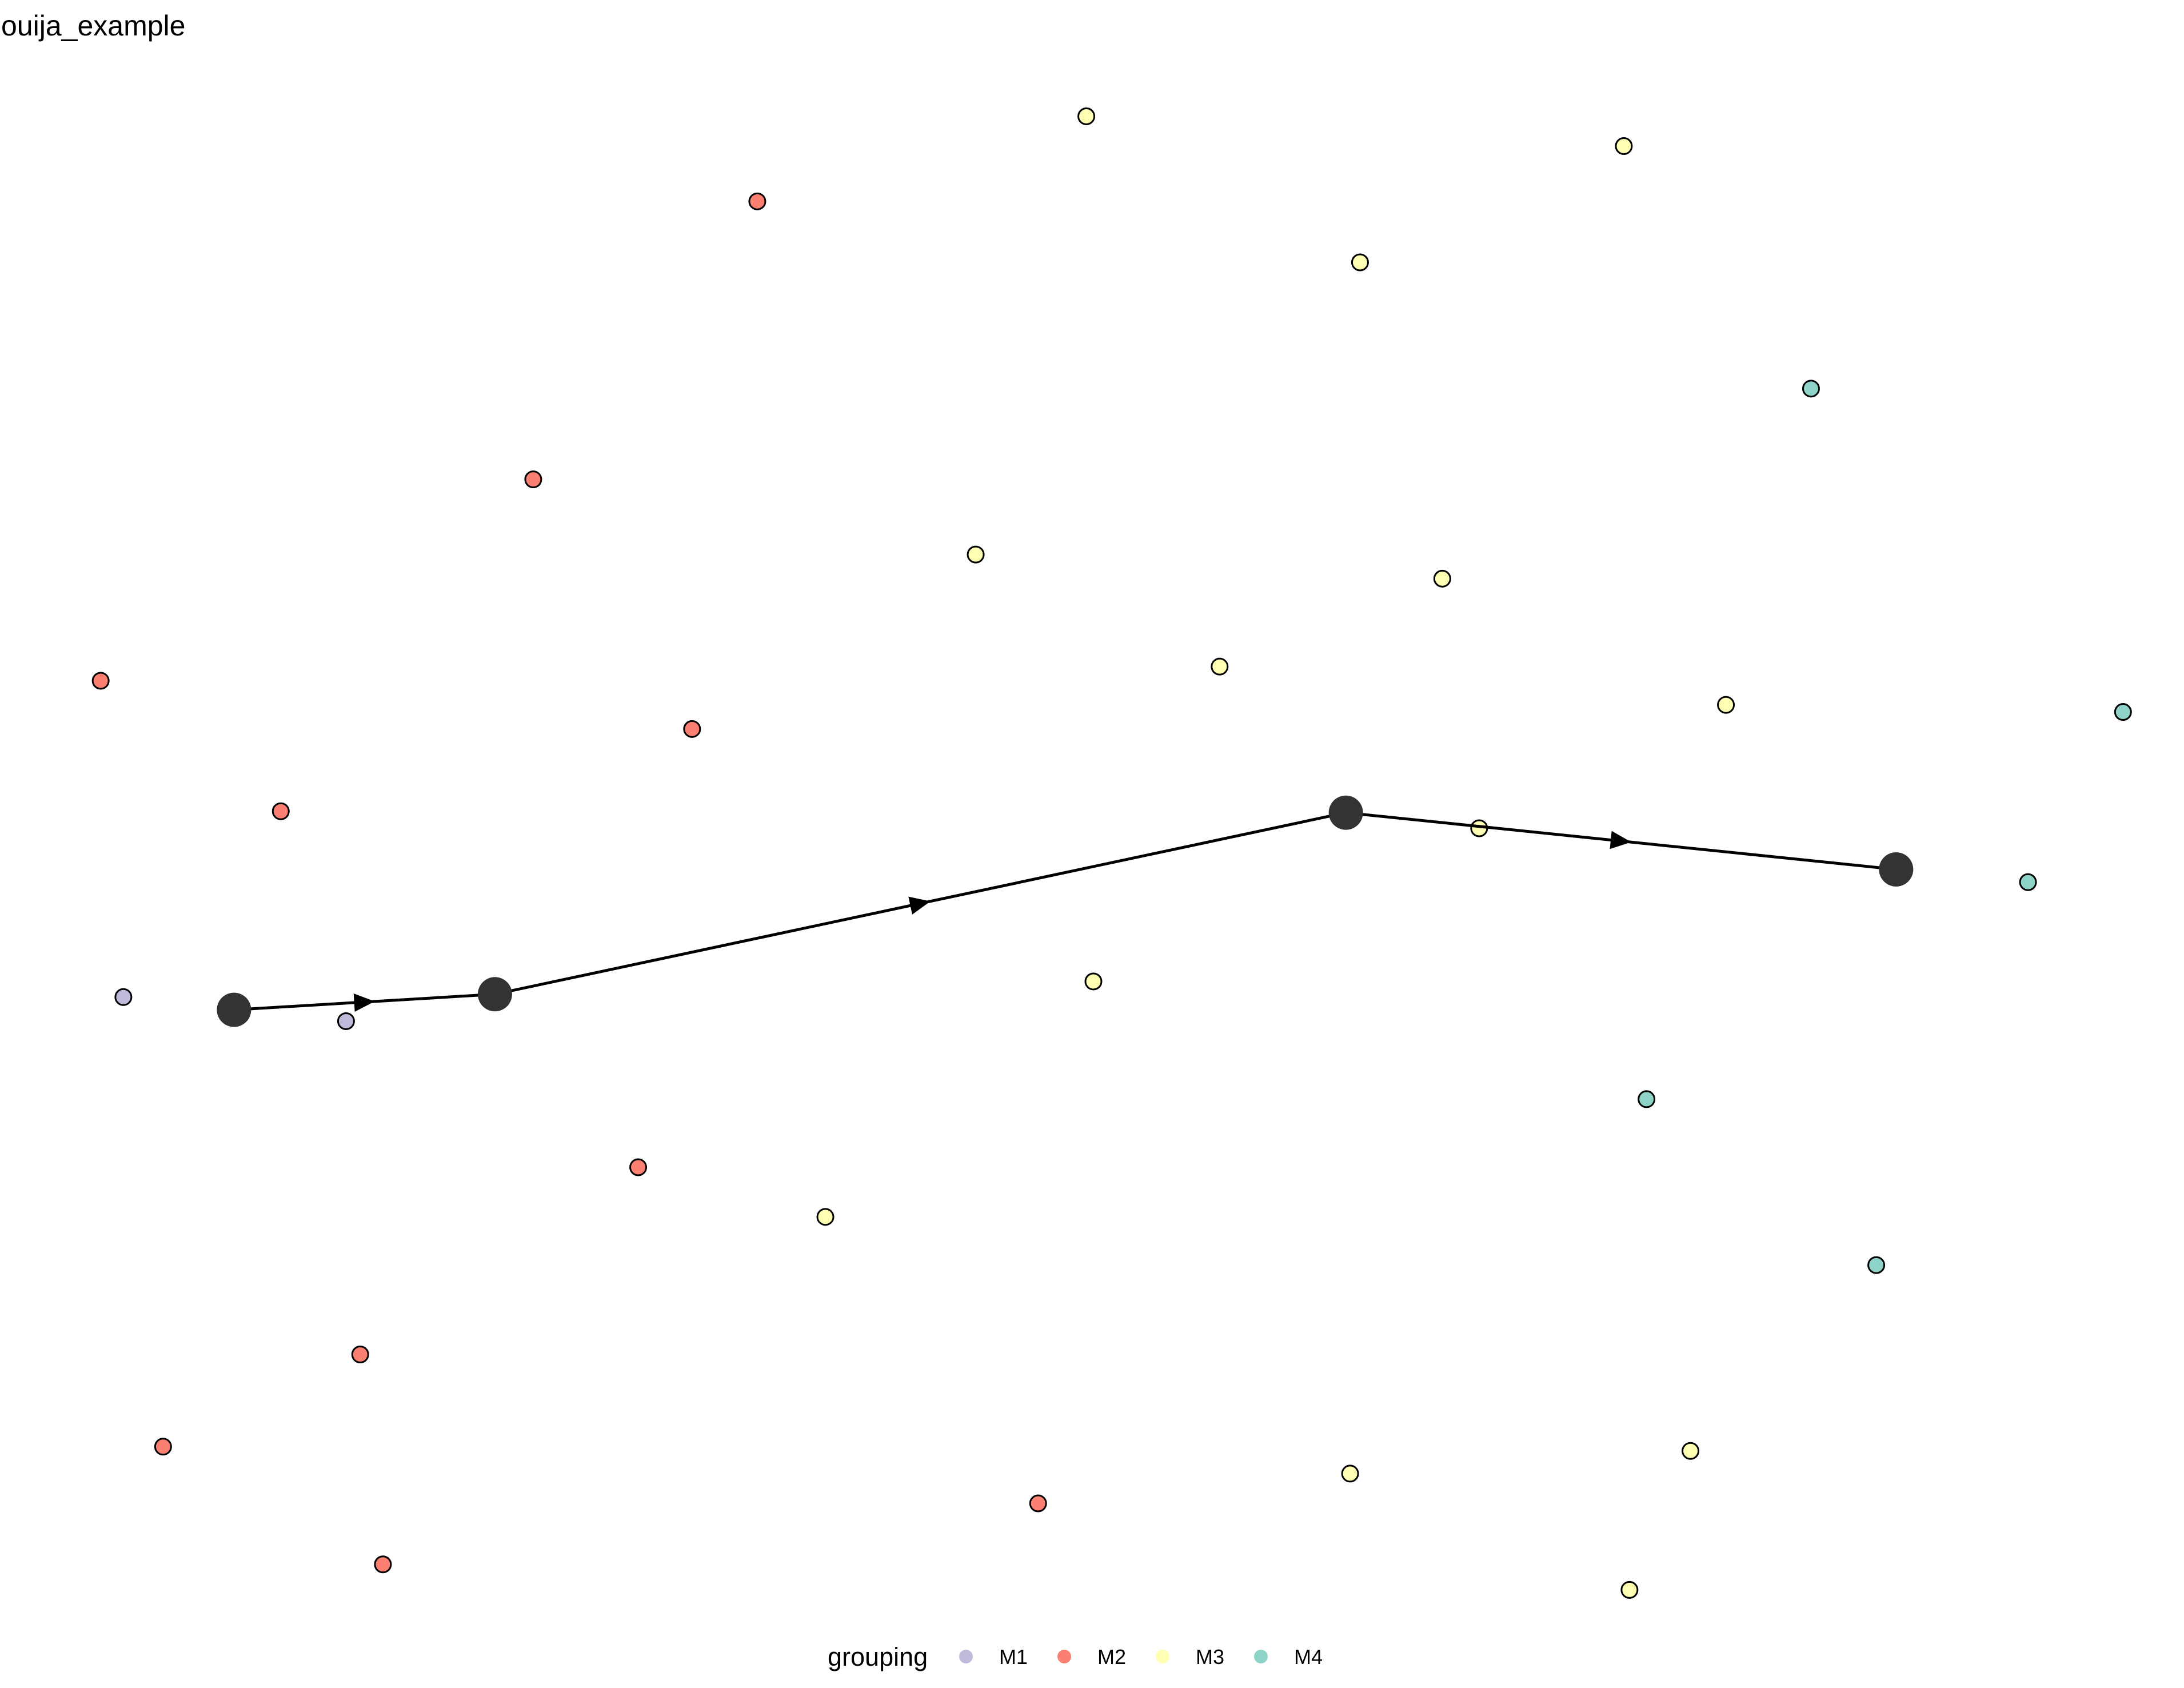 The image size is (2184, 1688). Describe the element at coordinates (1111, 1657) in the screenshot. I see `legend-label-m2: M2` at that location.